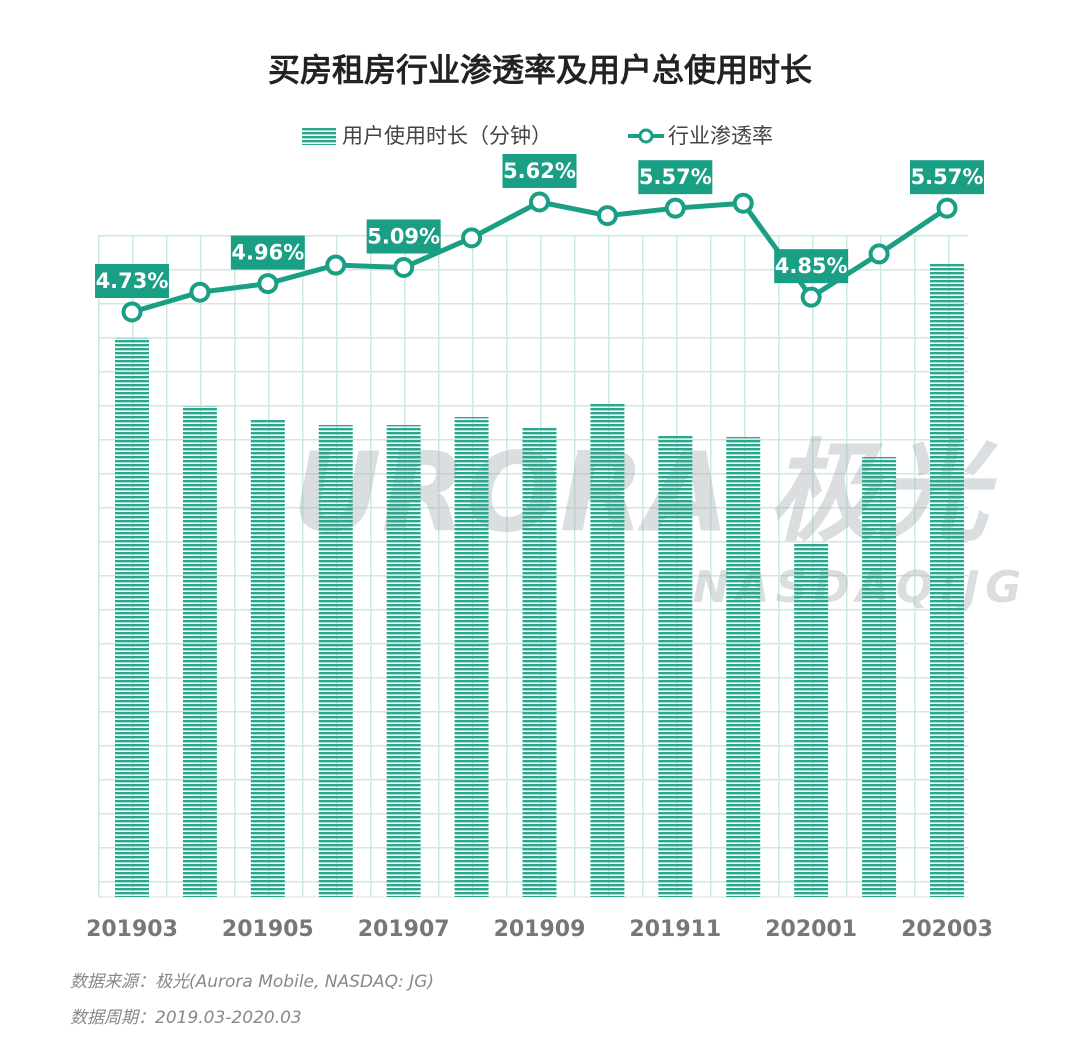  Describe the element at coordinates (540, 929) in the screenshot. I see `x-tick-label: 201909` at that location.